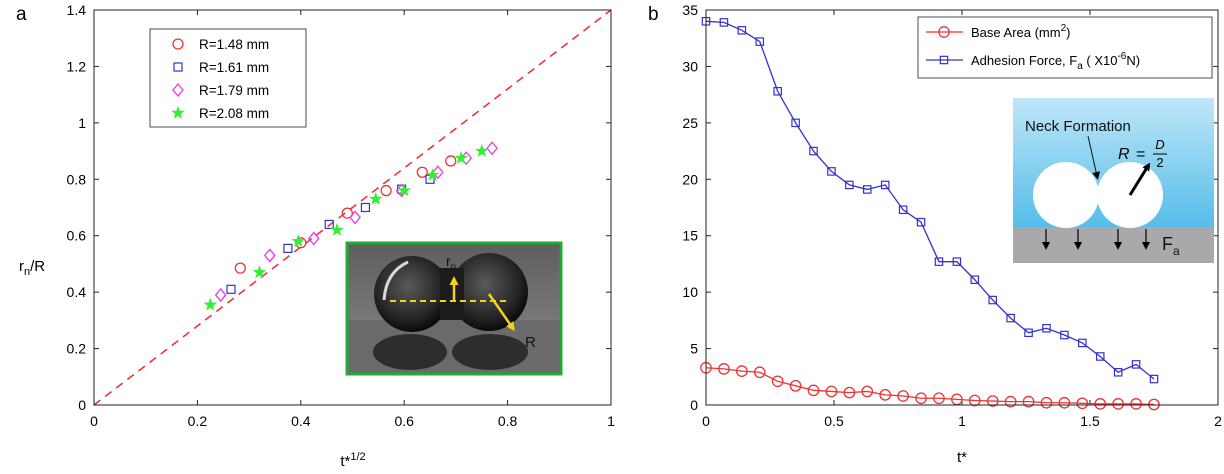 Image resolution: width=1224 pixels, height=474 pixels. I want to click on legend-label: R=1.61 mm, so click(234, 67).